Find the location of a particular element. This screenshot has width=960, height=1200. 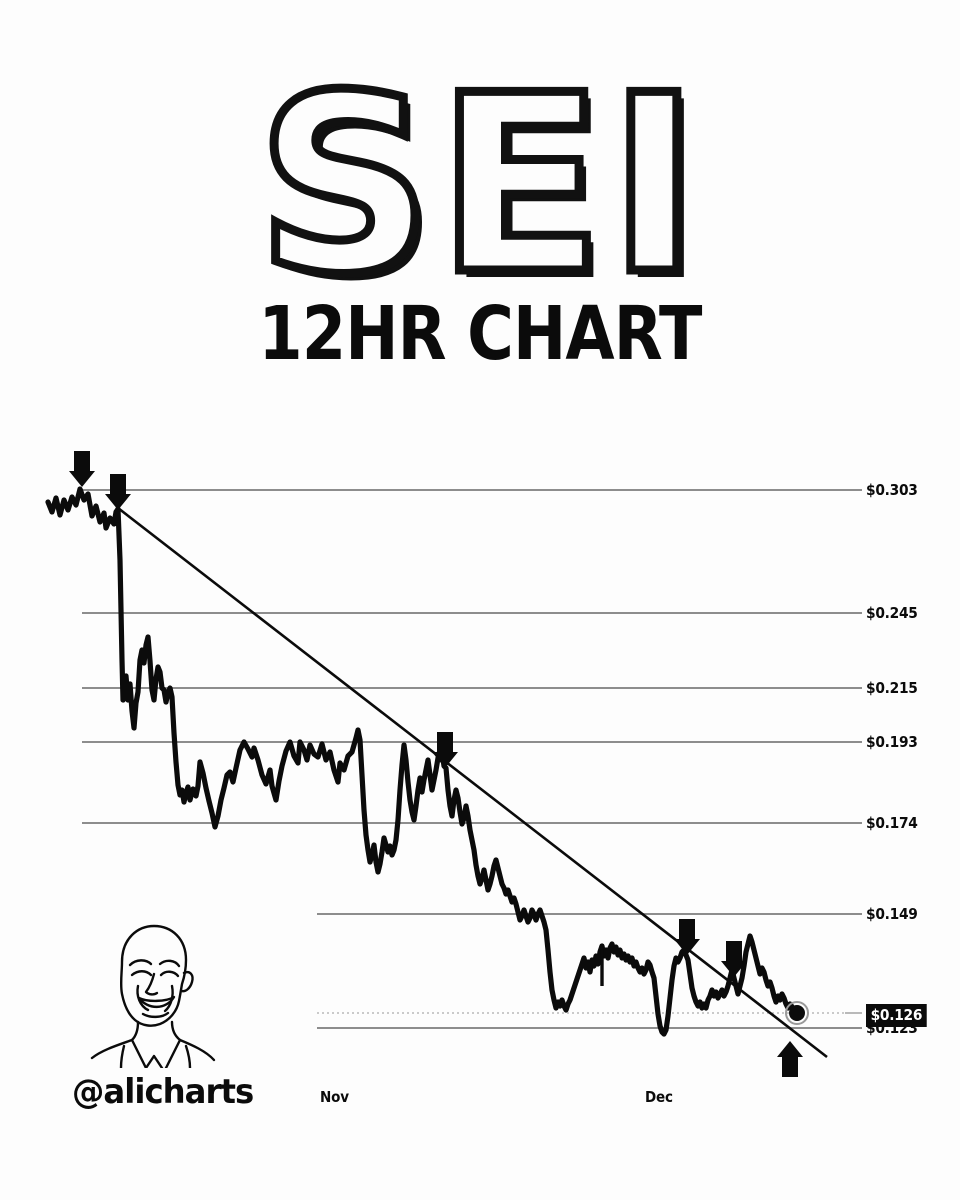

arrow-down-2-icon is located at coordinates (118, 492).